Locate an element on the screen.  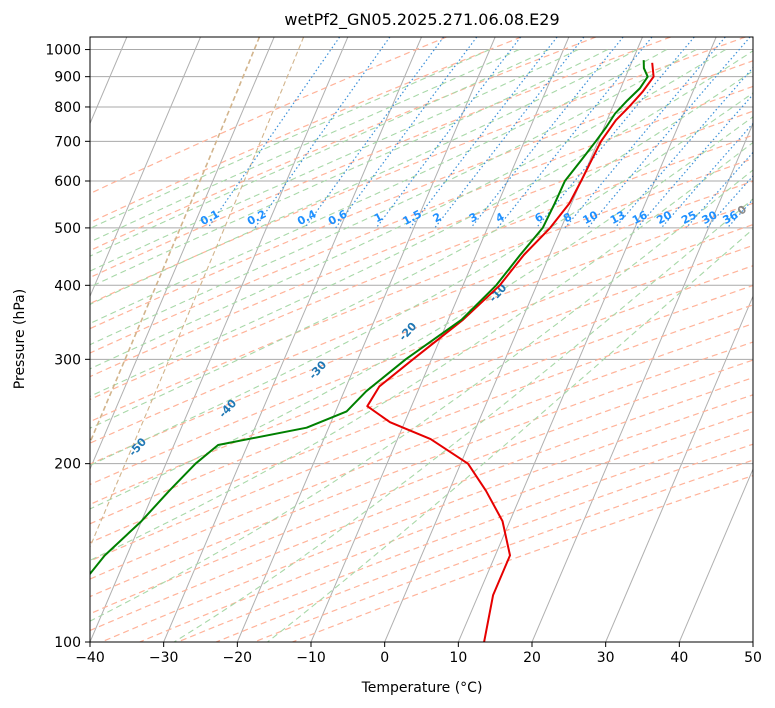
x-tick-label: 0 is located at coordinates (384, 658).